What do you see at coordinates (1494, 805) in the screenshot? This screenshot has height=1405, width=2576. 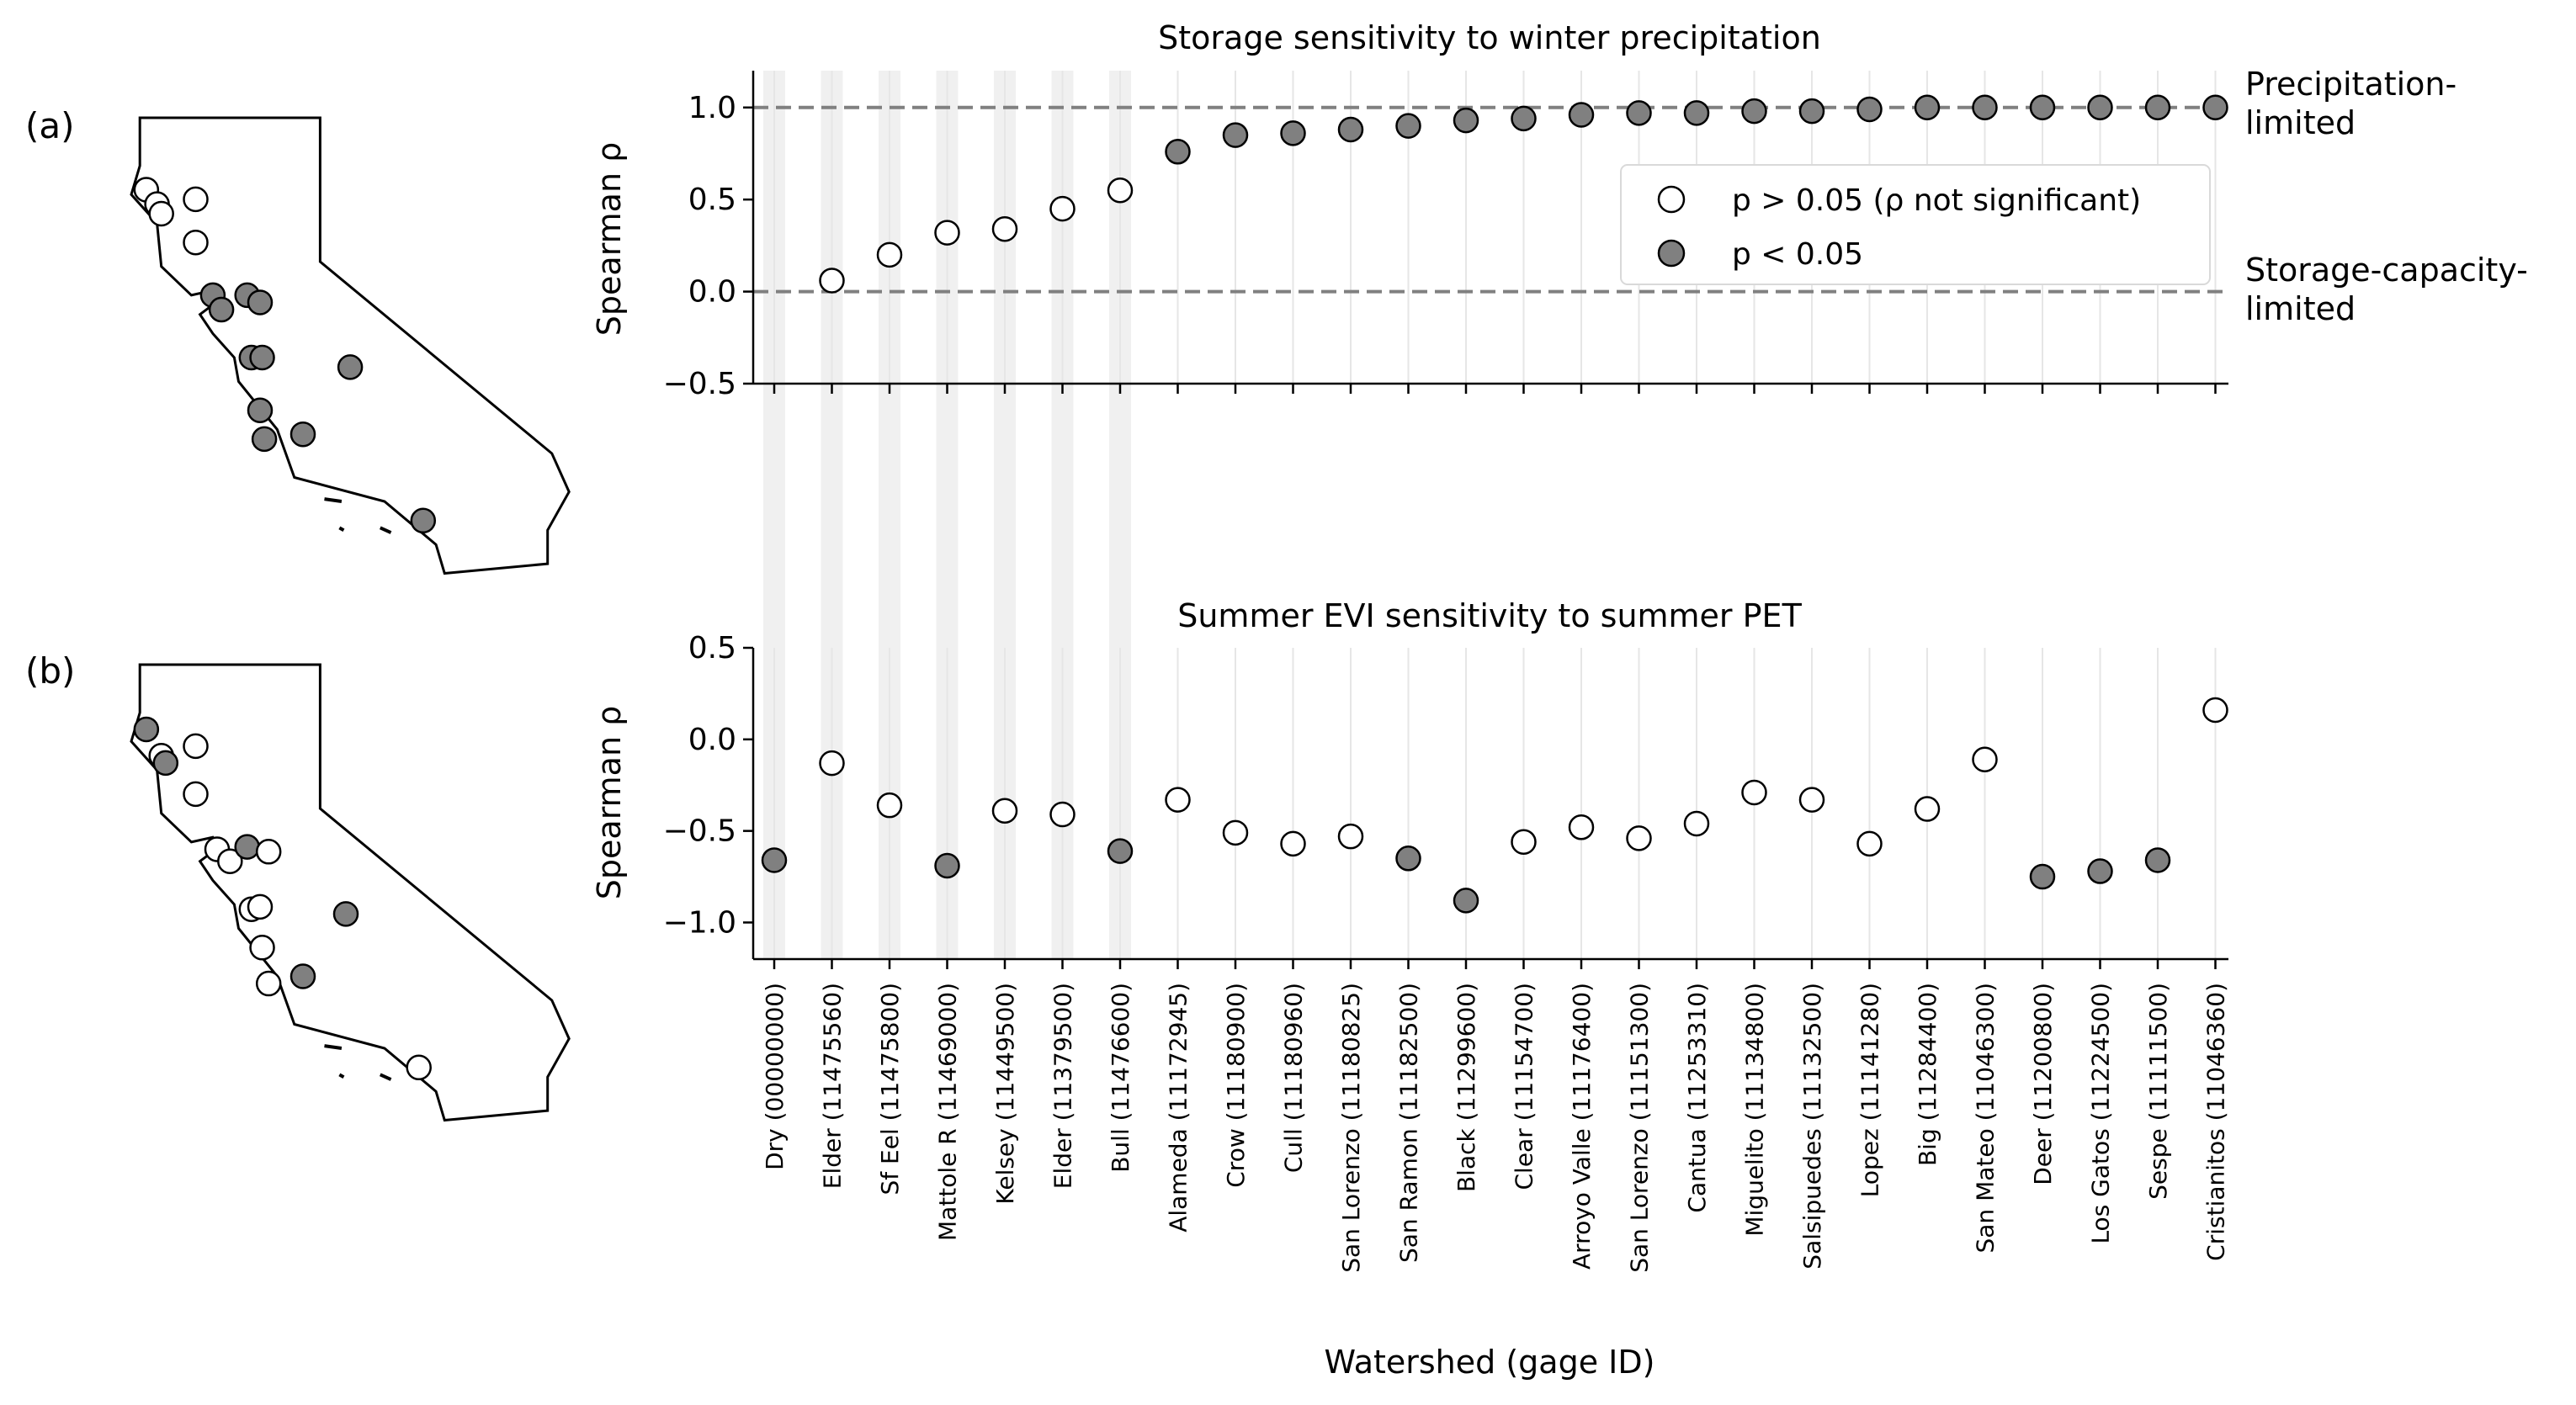 I see `panel-b-points` at bounding box center [1494, 805].